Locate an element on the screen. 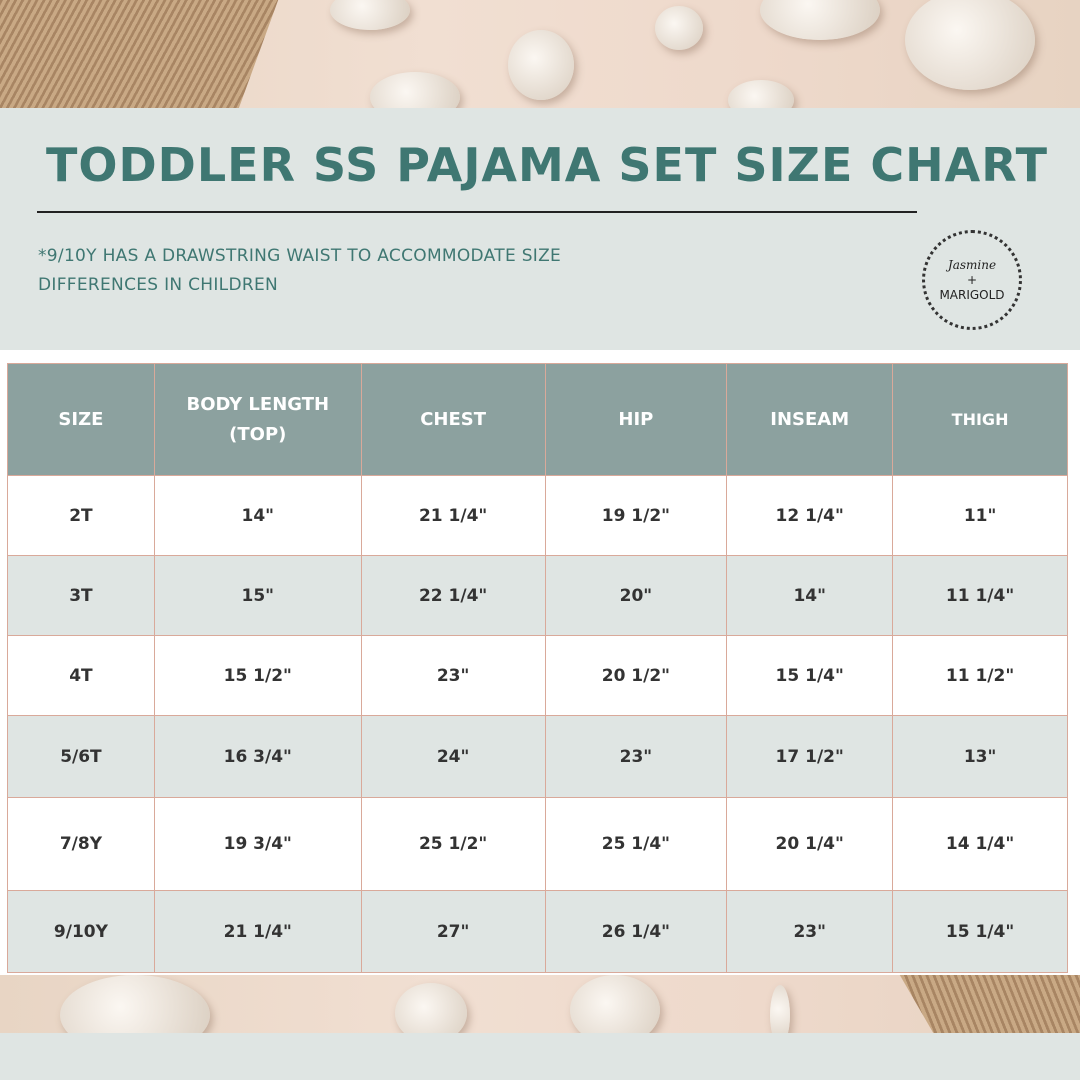  table-row: 9/10Y 21 1/4" 27" 26 1/4" 23" 15 1/4" is located at coordinates (537, 931).